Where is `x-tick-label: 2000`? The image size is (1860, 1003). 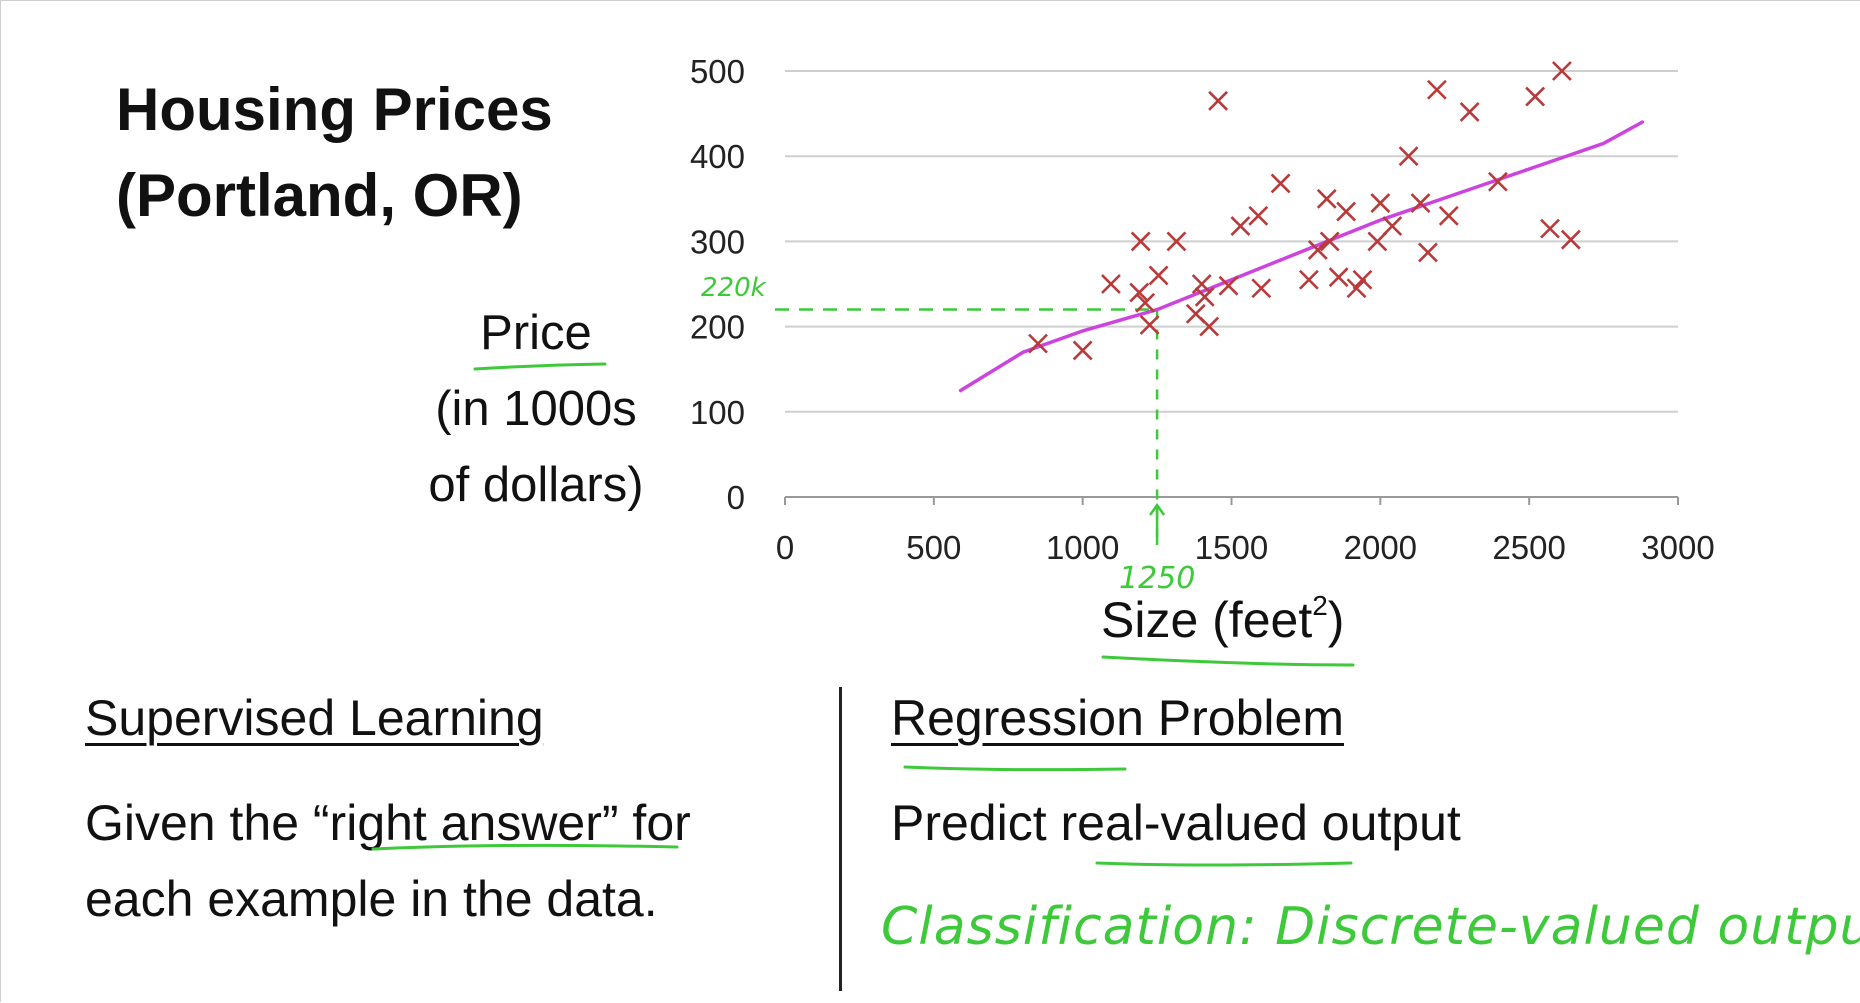
x-tick-label: 2000 is located at coordinates (1380, 547).